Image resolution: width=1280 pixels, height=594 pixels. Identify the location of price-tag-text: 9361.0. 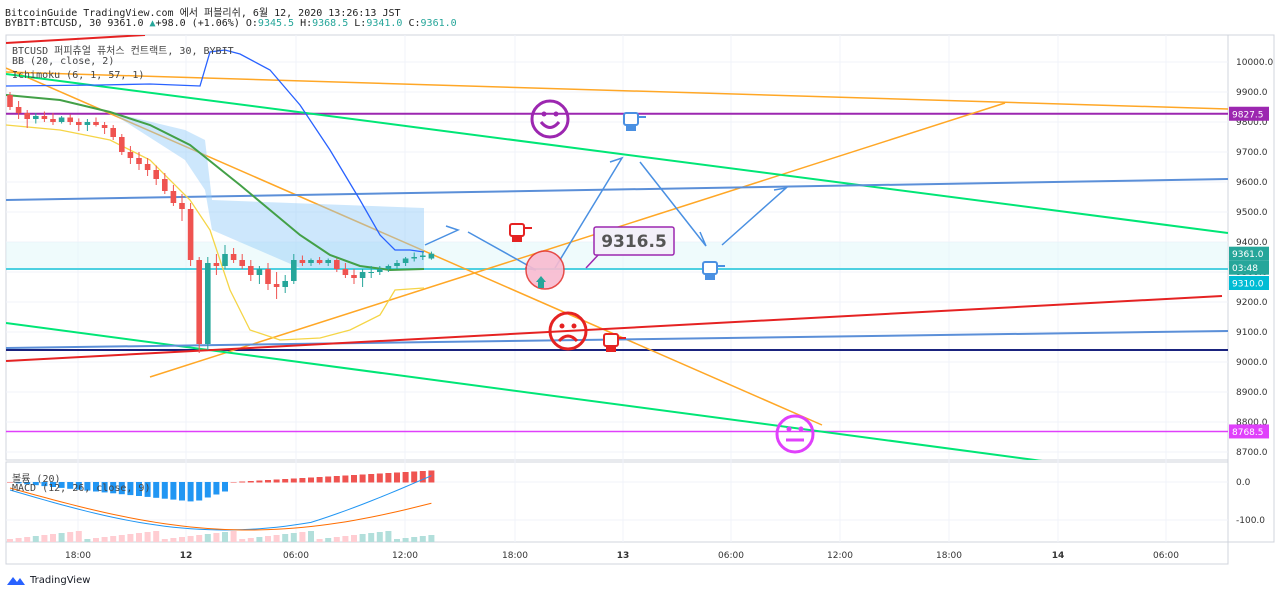
(1248, 255).